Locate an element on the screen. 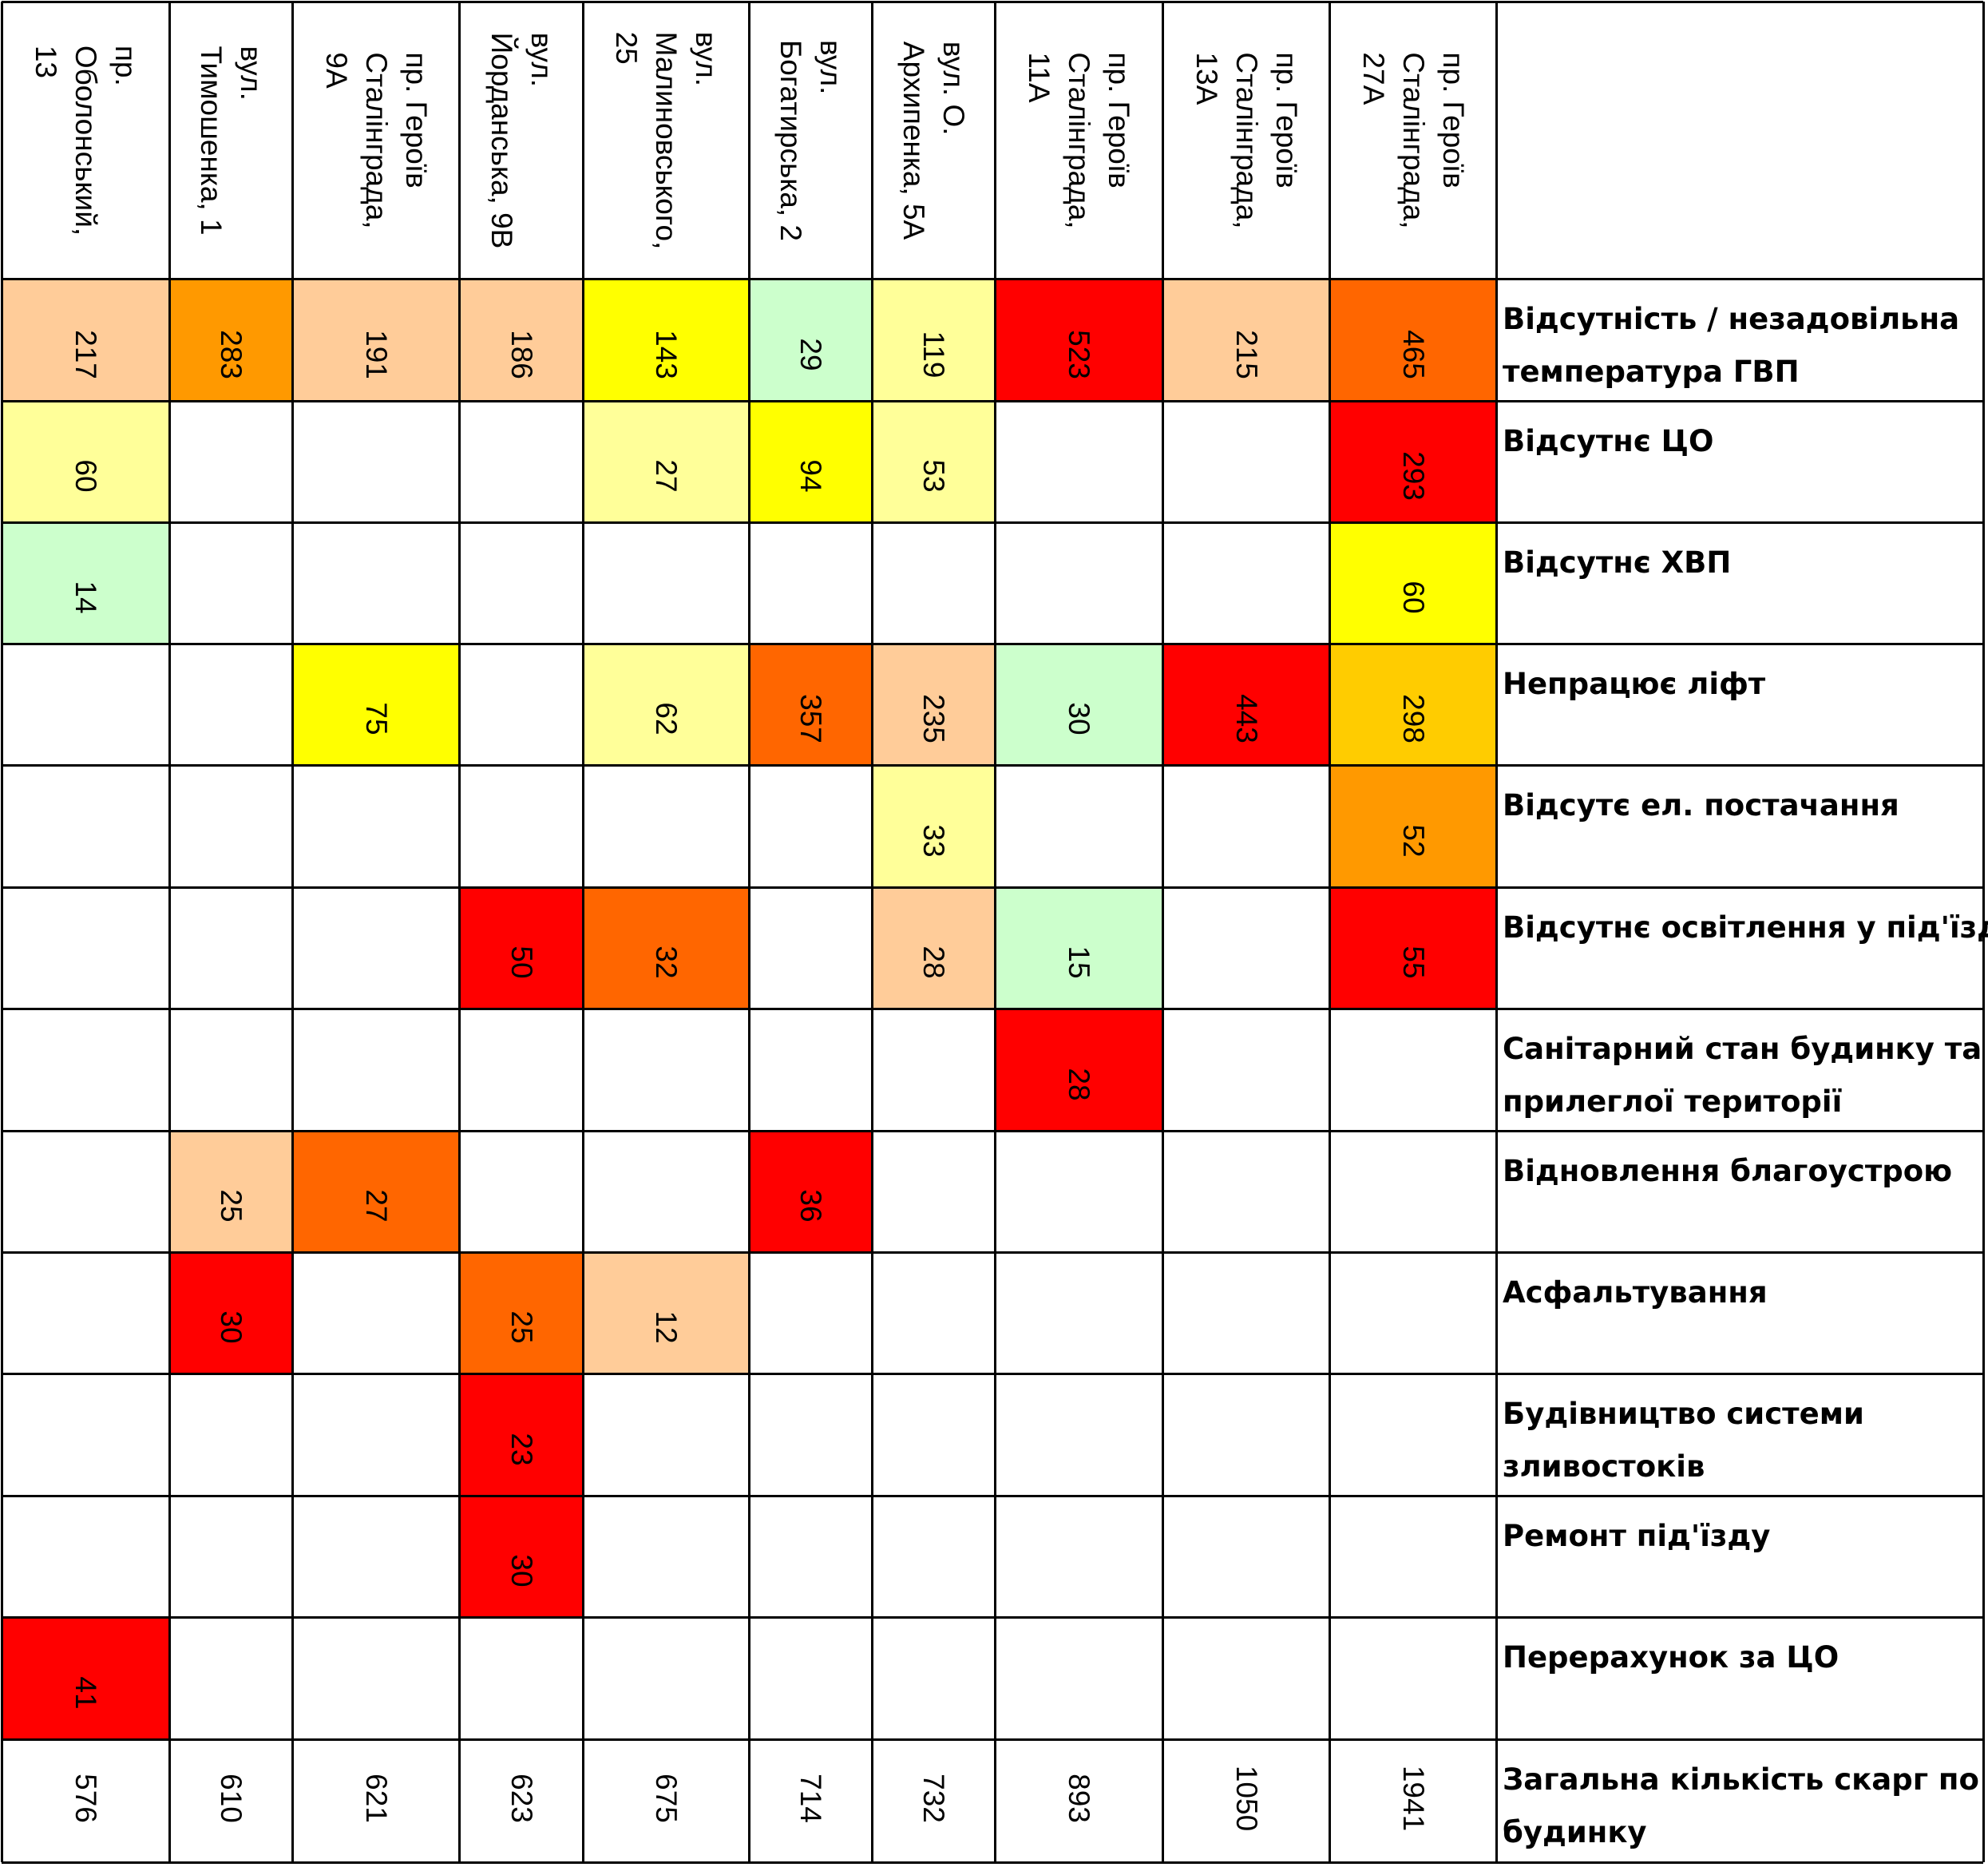 This screenshot has height=1867, width=1988. complaint-cell: 191 is located at coordinates (375, 340).